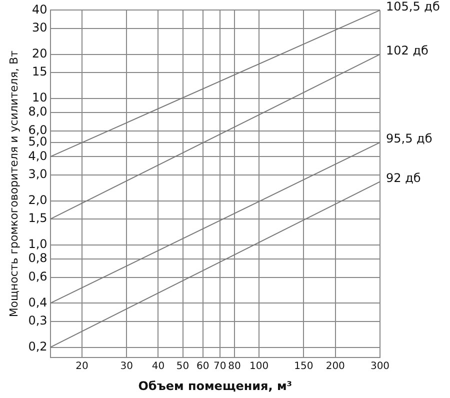 The width and height of the screenshot is (450, 398). What do you see at coordinates (82, 366) in the screenshot?
I see `x-tick-label: 20` at bounding box center [82, 366].